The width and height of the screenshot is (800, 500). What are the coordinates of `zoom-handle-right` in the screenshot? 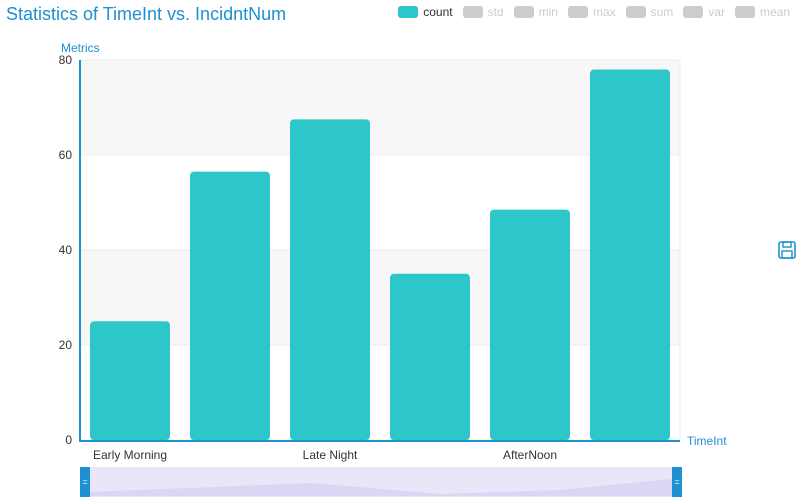 It's located at (677, 482).